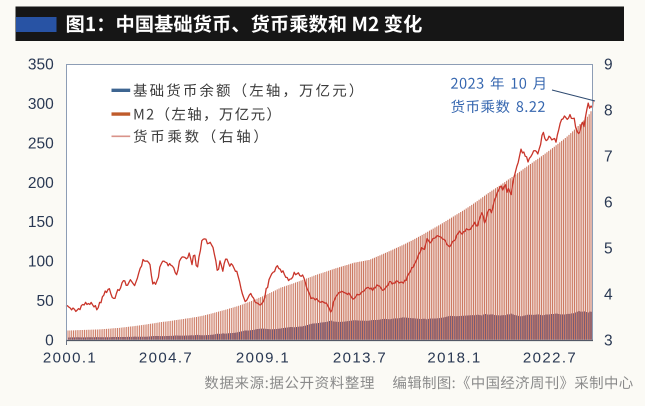  Describe the element at coordinates (263, 358) in the screenshot. I see `svg-text: 2009.1` at that location.